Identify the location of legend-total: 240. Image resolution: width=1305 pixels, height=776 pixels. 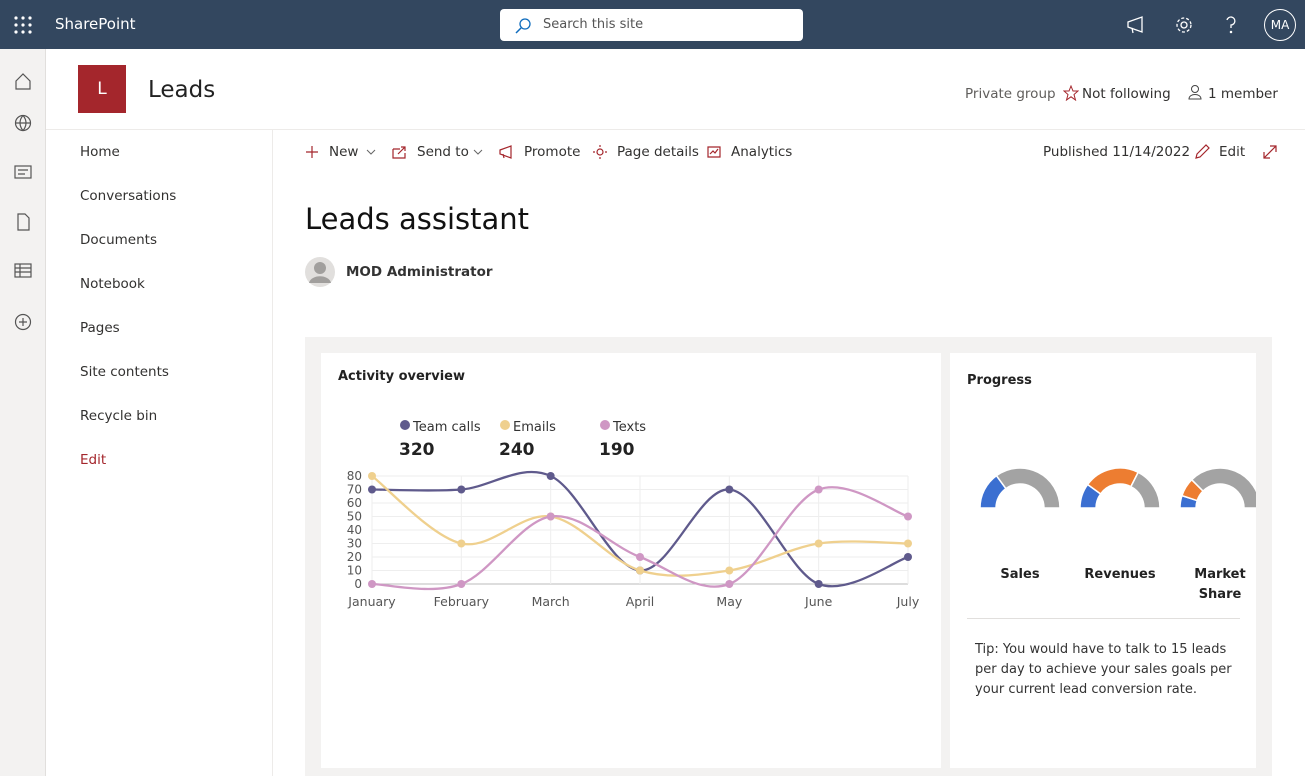
(517, 450).